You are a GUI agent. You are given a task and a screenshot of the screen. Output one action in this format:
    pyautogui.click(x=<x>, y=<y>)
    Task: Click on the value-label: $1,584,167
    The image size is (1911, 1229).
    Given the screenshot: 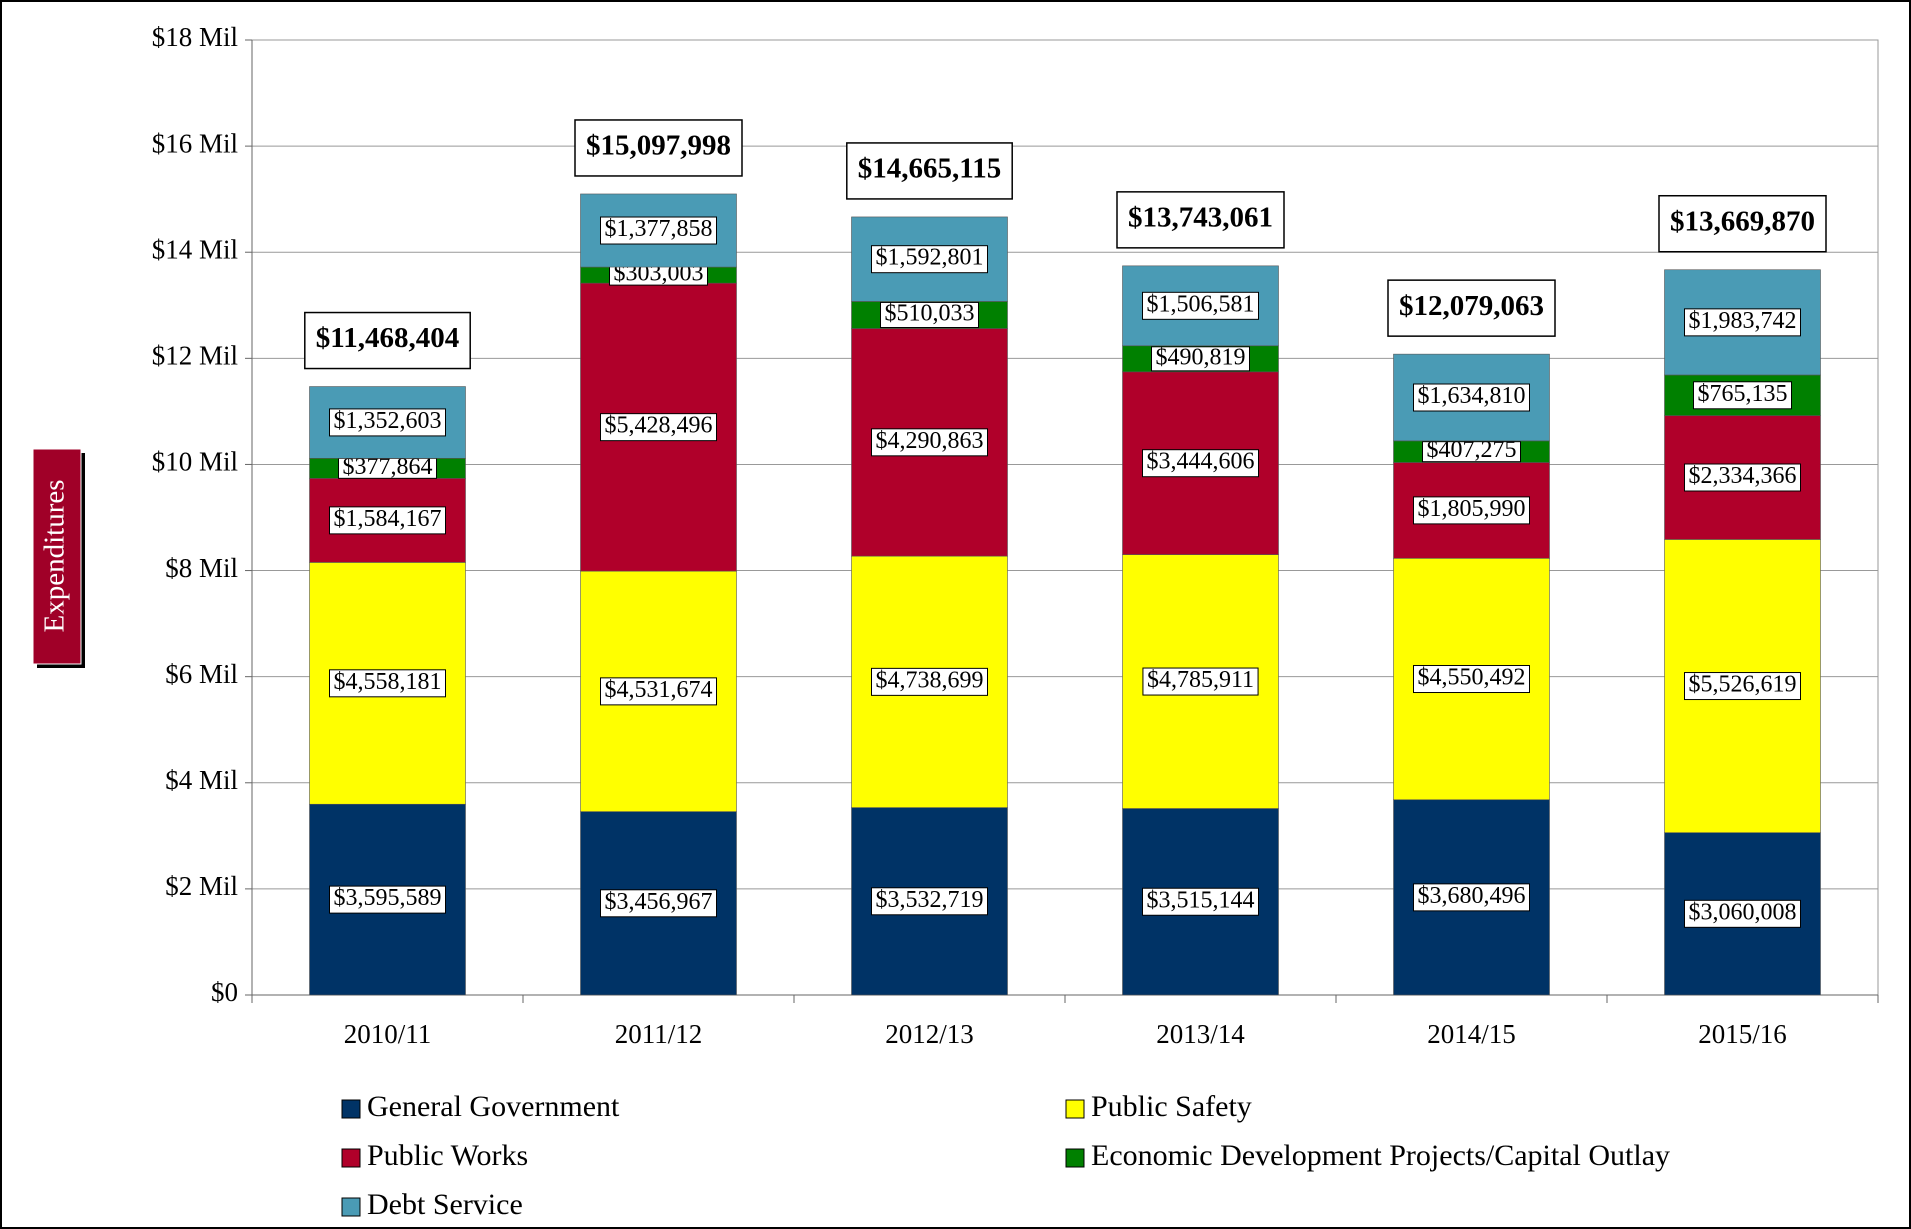 What is the action you would take?
    pyautogui.click(x=388, y=519)
    